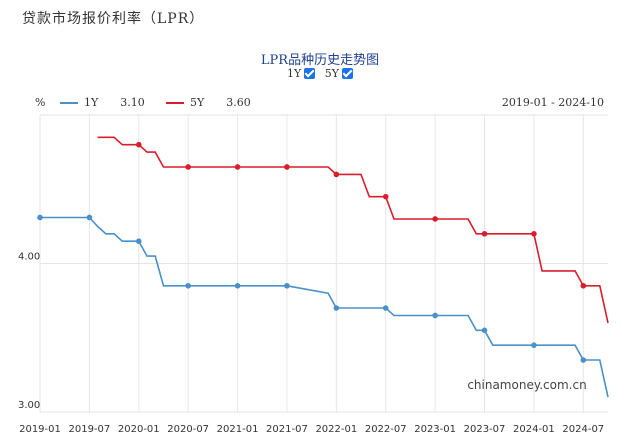 This screenshot has width=640, height=440. What do you see at coordinates (113, 19) in the screenshot?
I see `page-title: 贷款市场报价利率（LPR）` at bounding box center [113, 19].